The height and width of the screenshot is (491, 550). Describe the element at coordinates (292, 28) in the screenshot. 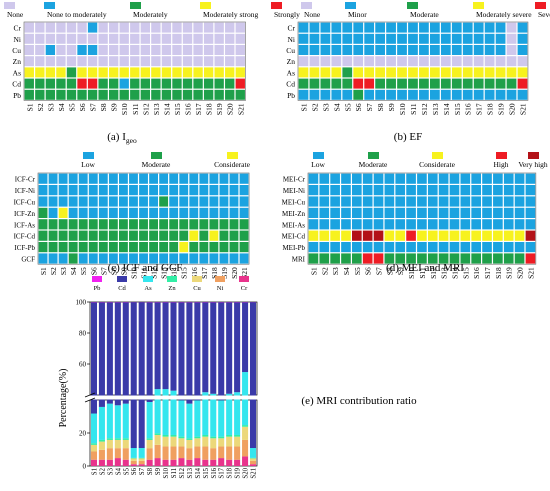

I see `row-label-Cr: Cr` at that location.